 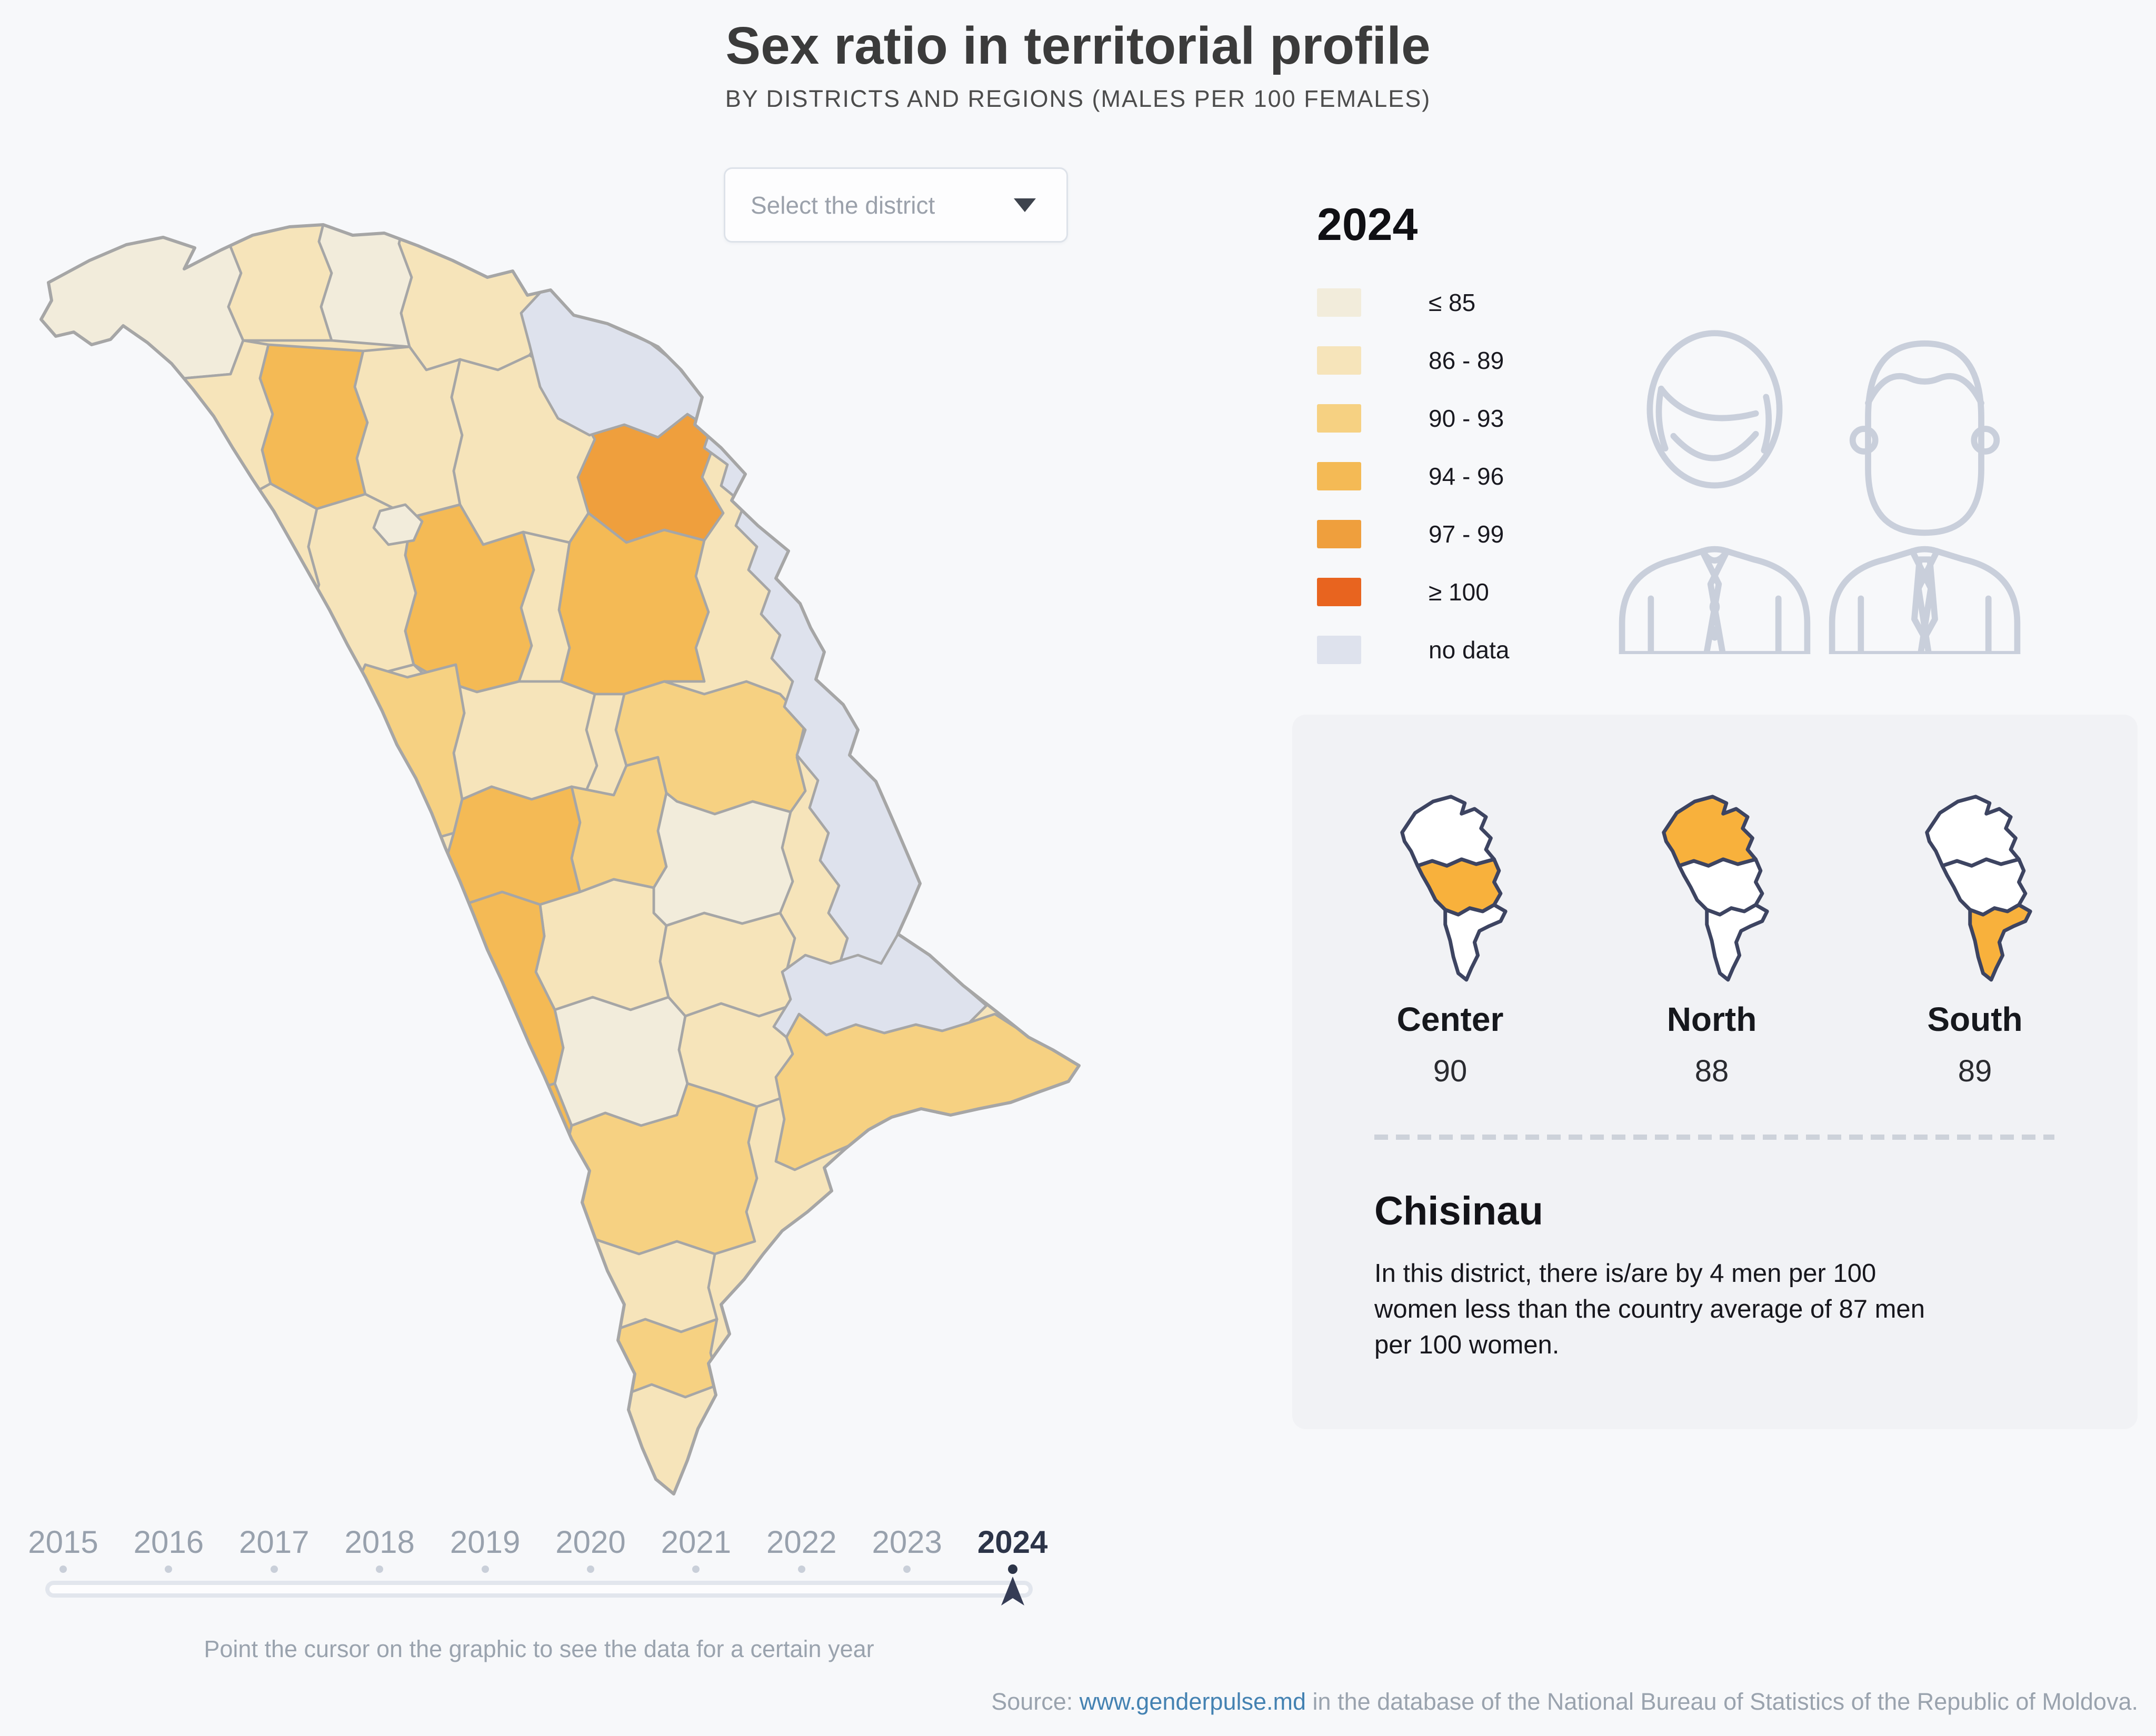 What do you see at coordinates (398, 524) in the screenshot?
I see `district-balti` at bounding box center [398, 524].